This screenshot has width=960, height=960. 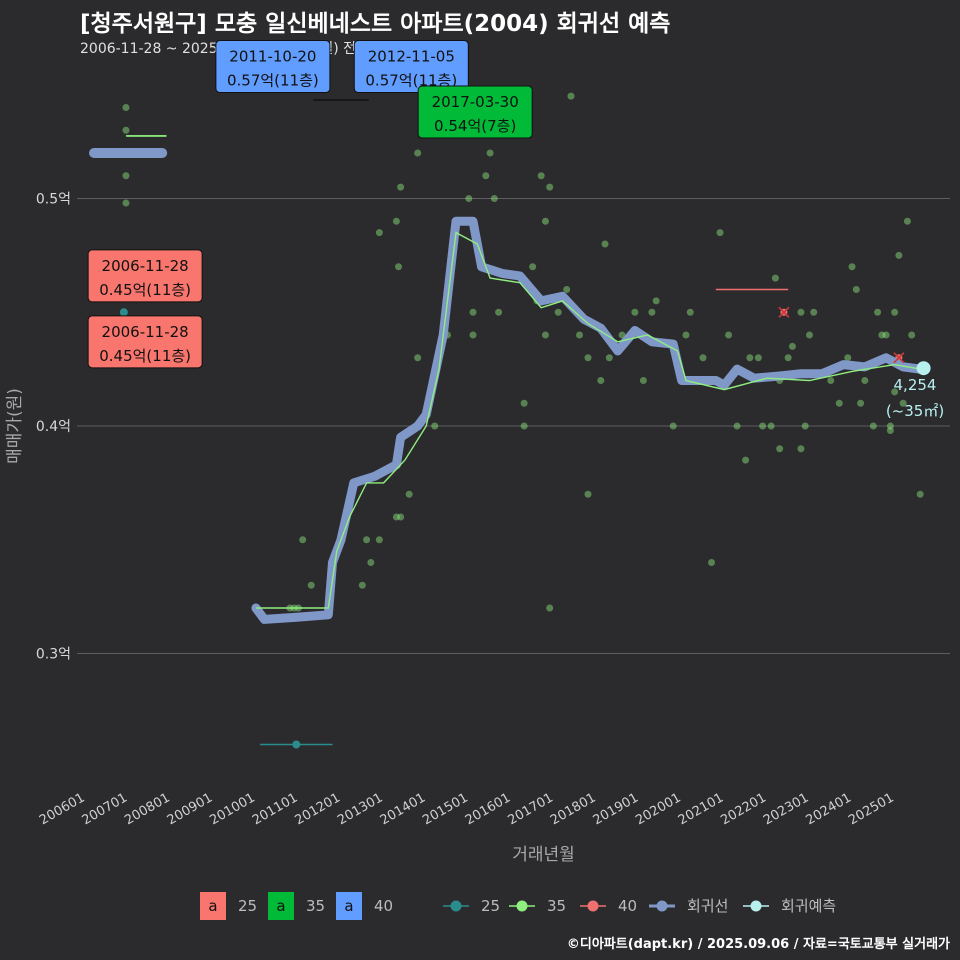 What do you see at coordinates (275, 809) in the screenshot?
I see `x-tick-label: 201101` at bounding box center [275, 809].